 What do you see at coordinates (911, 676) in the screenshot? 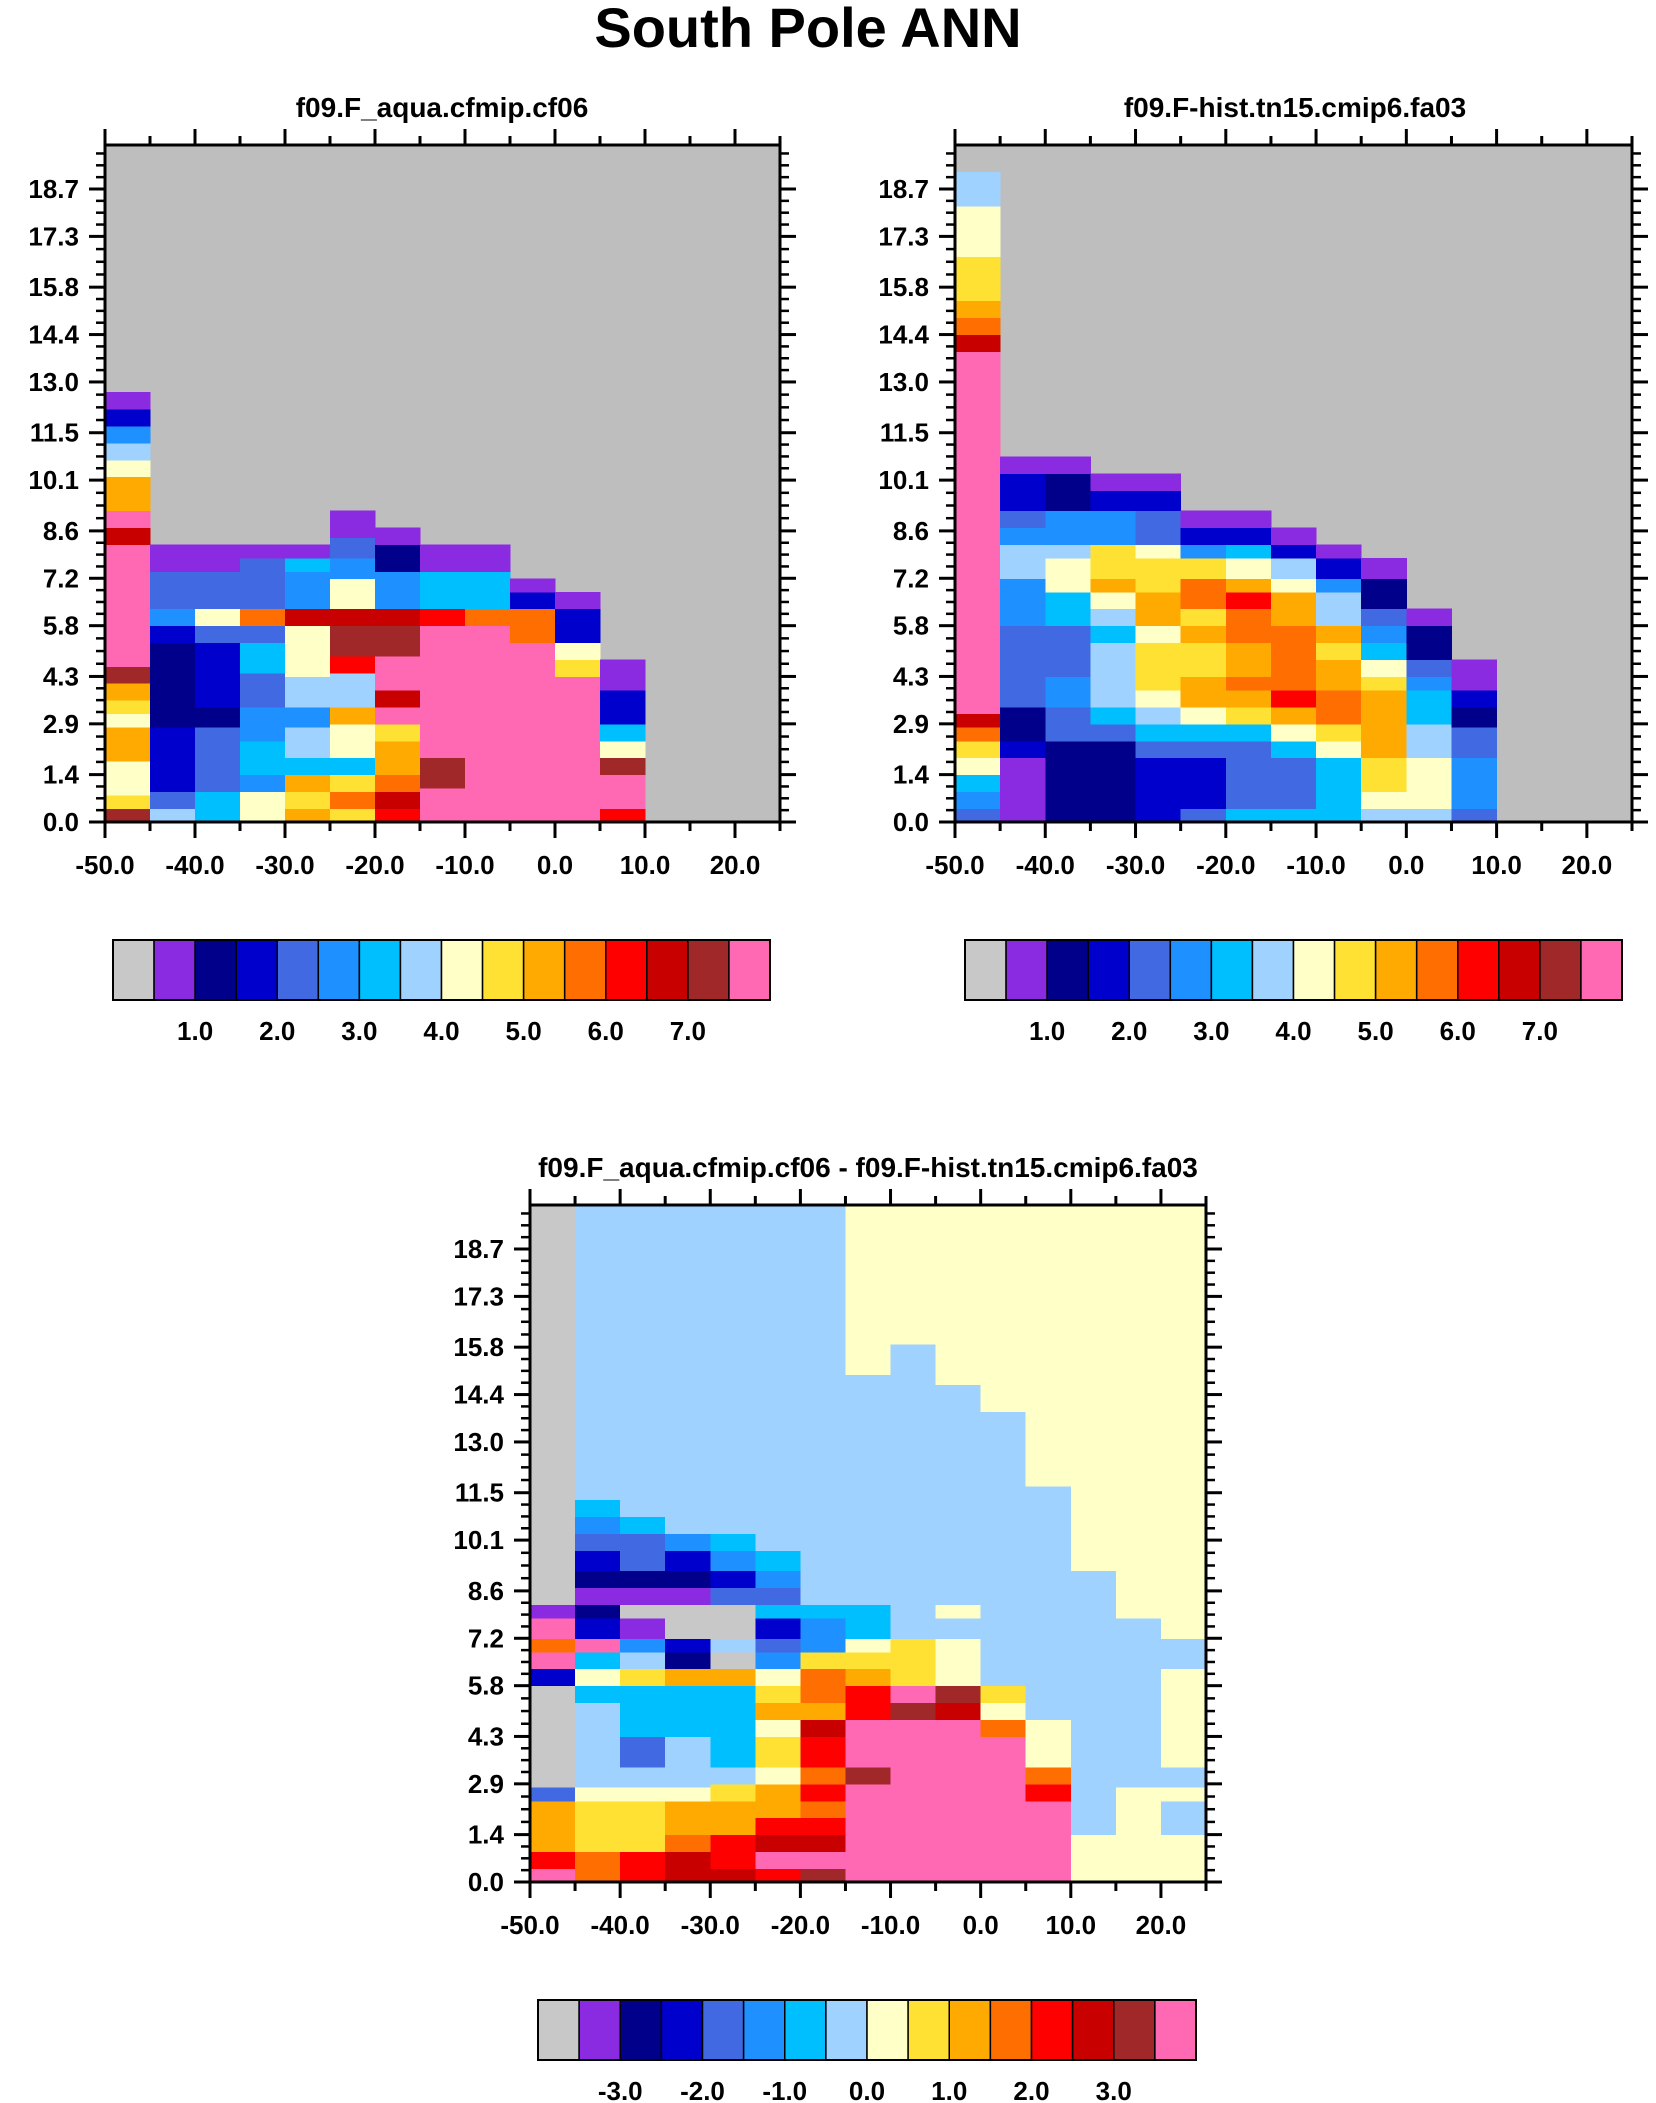
I see `y-tick-label: 4.3` at bounding box center [911, 676].